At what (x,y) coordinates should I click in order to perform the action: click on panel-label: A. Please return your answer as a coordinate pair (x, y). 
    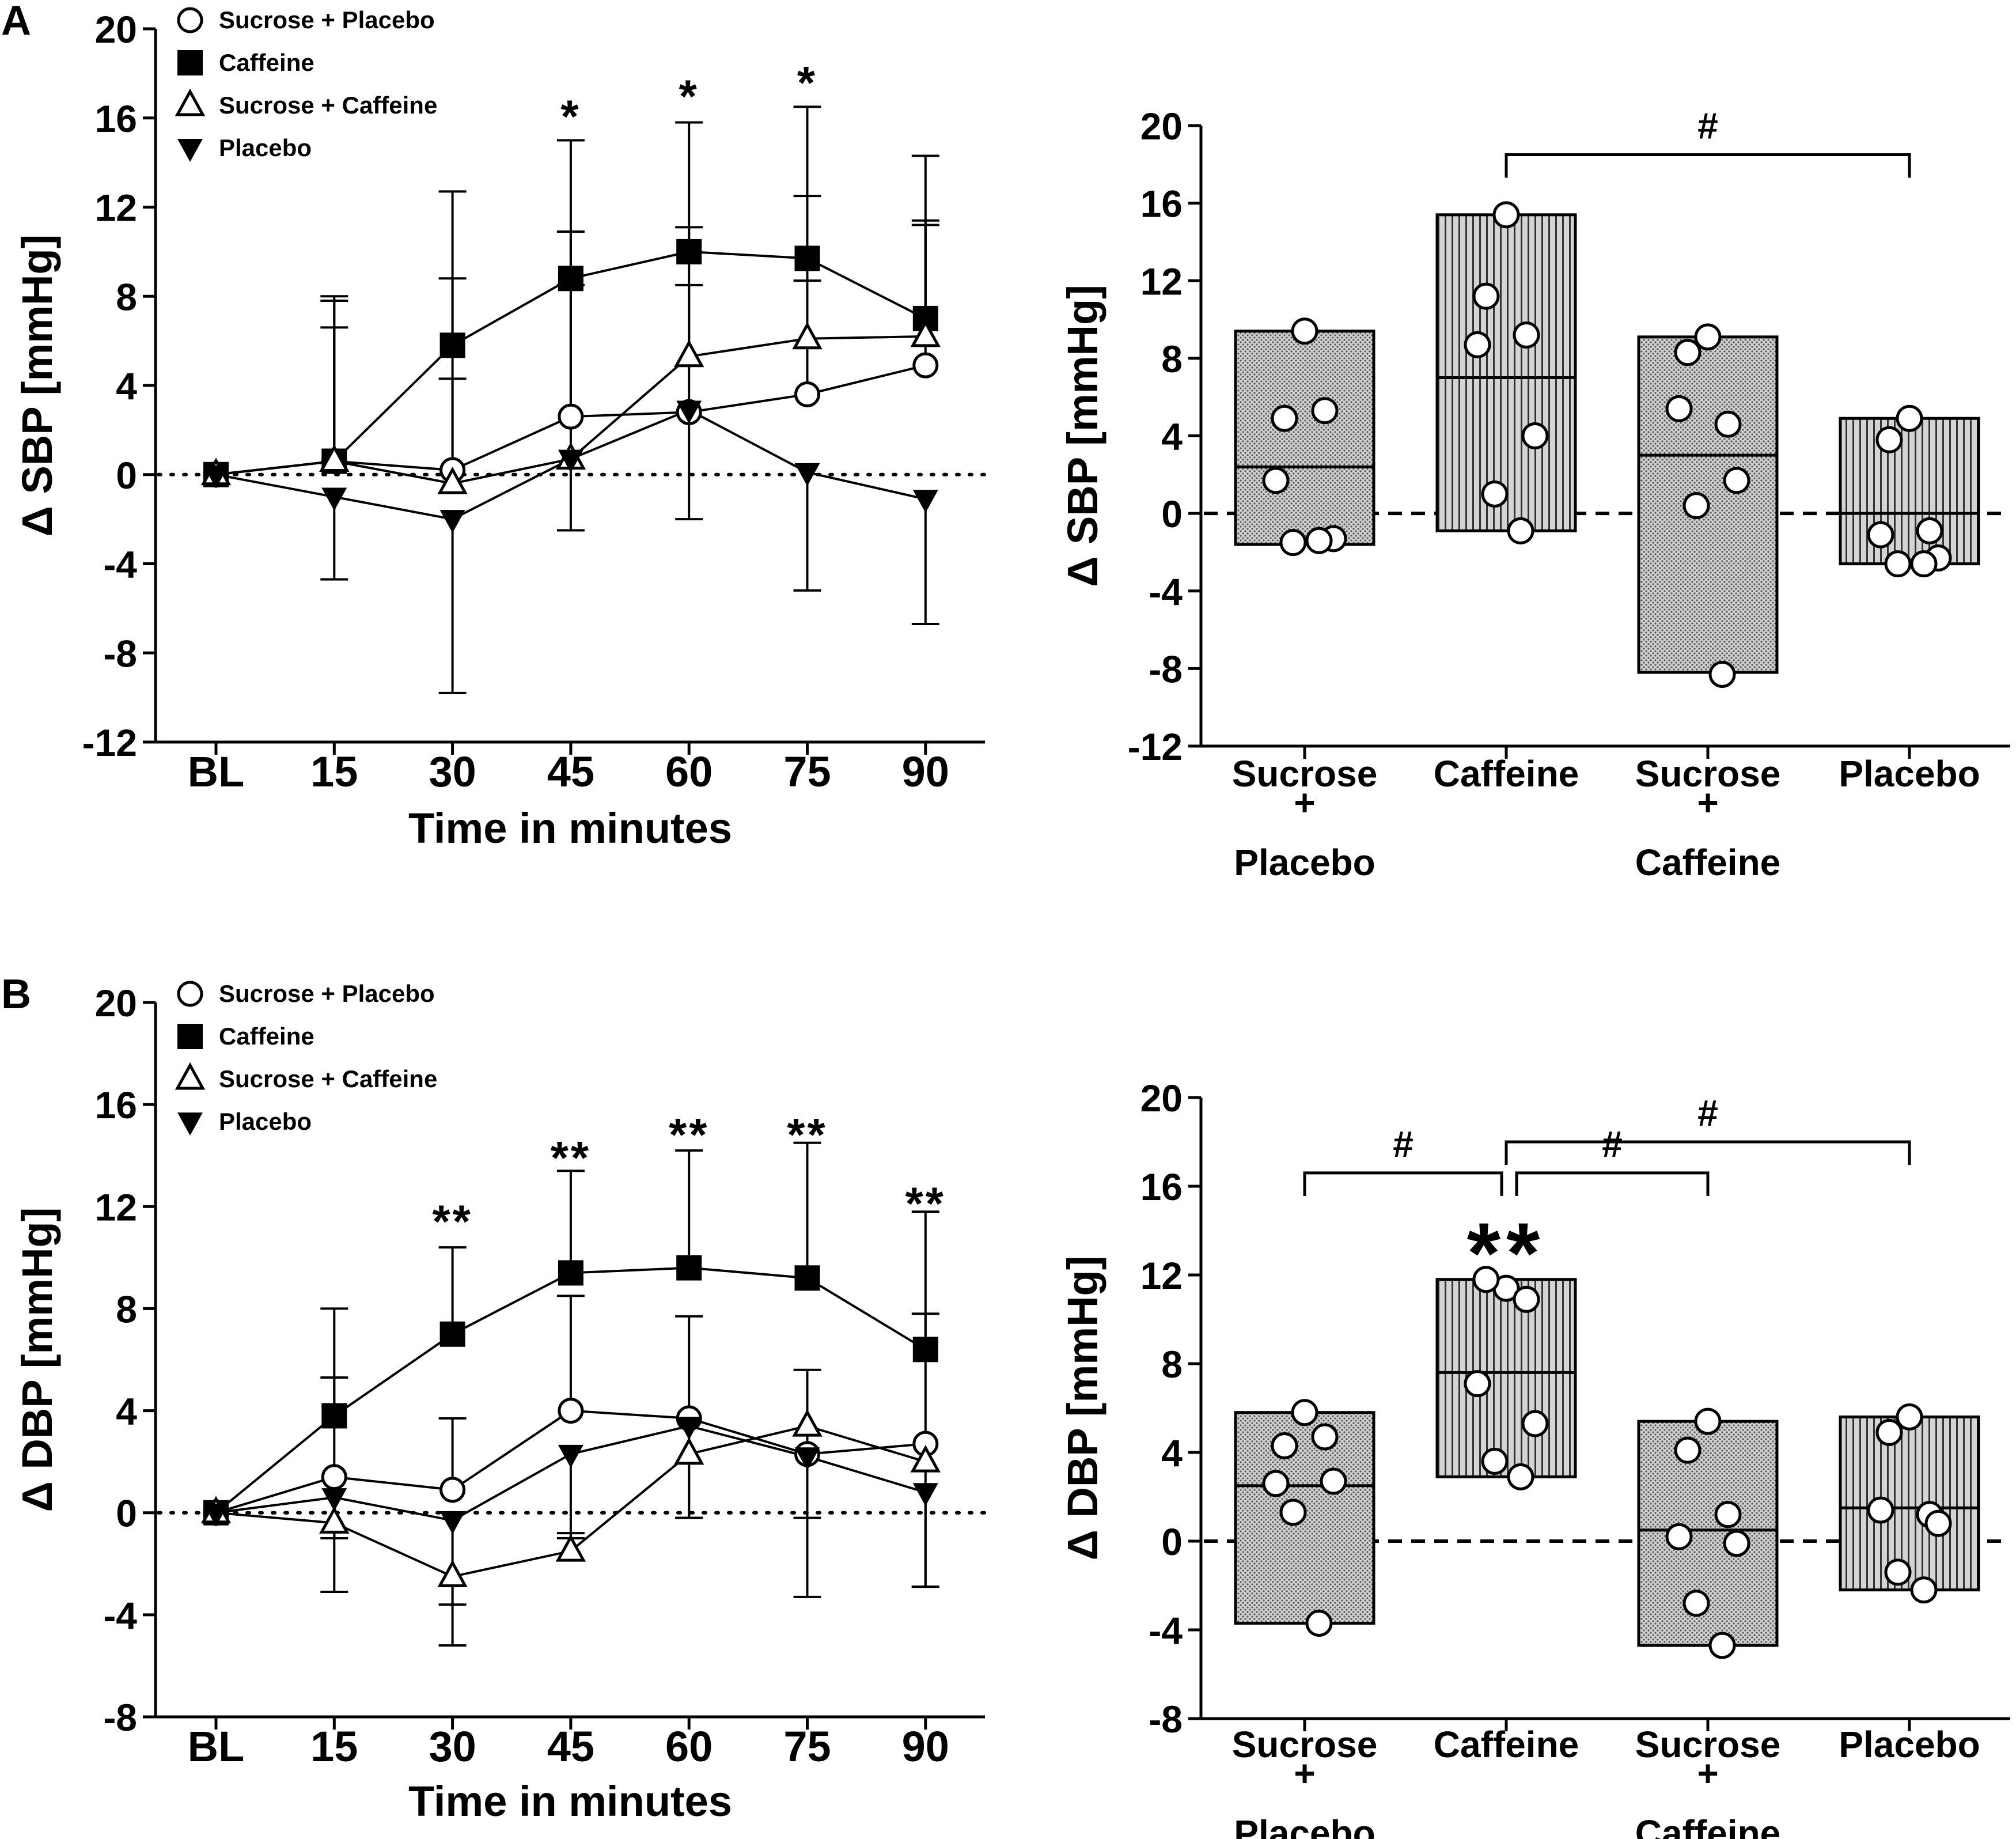
    Looking at the image, I should click on (16, 22).